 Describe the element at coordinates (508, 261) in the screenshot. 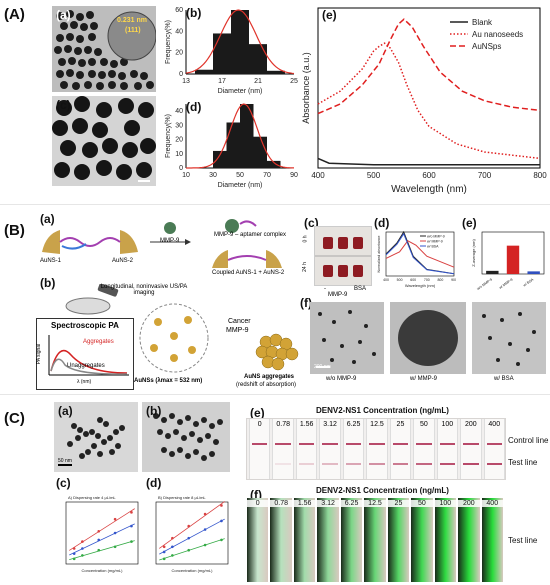

I see `z-average-chart: w/o MMP-9 w/ MMP-9 w/ BSA Z-average (nm)` at that location.